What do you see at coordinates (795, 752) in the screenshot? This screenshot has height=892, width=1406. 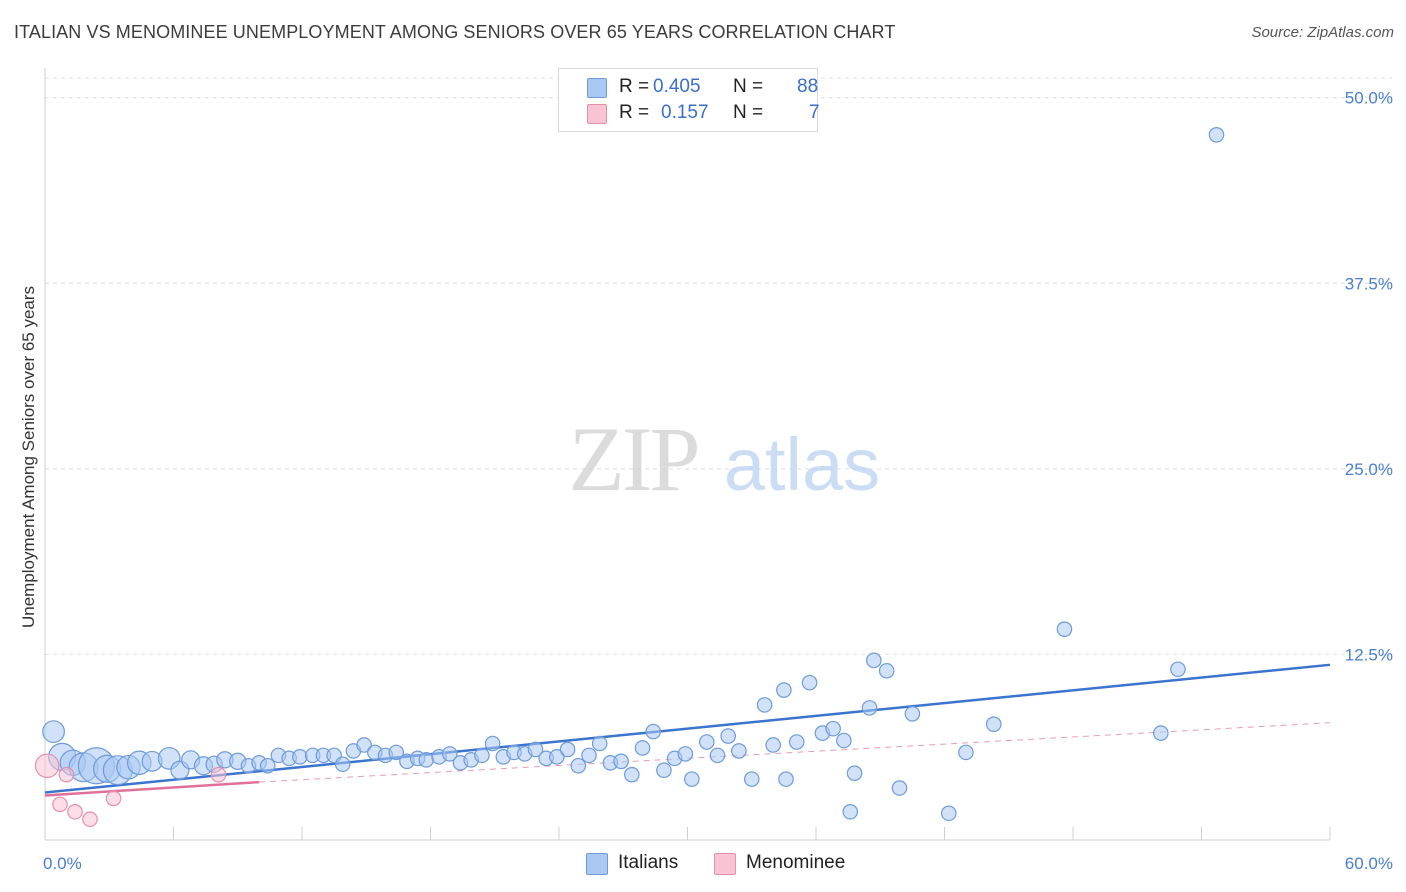 I see `menominee-trend-extension` at bounding box center [795, 752].